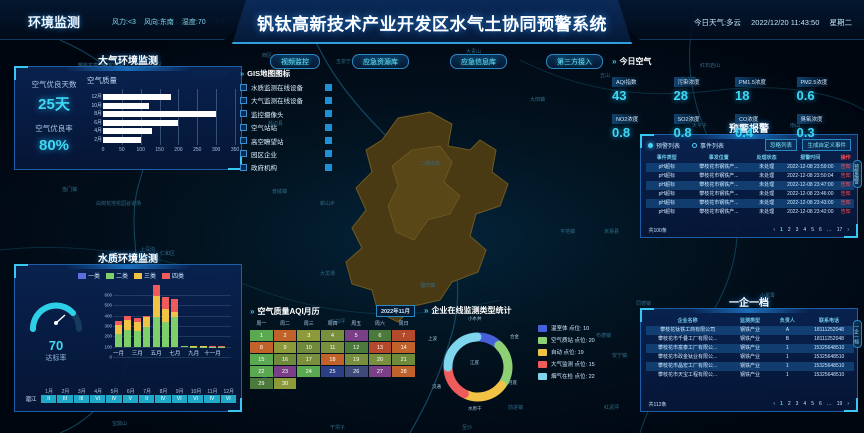  Describe the element at coordinates (295, 61) in the screenshot. I see `nav-button-1: 视频监控` at that location.